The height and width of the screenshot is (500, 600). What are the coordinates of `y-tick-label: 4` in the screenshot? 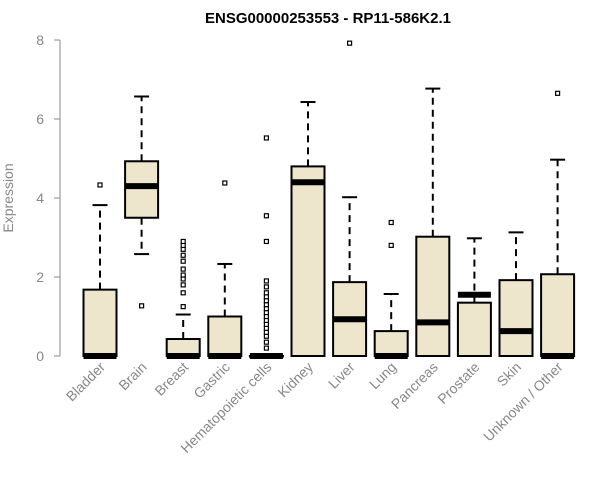 It's located at (40, 198).